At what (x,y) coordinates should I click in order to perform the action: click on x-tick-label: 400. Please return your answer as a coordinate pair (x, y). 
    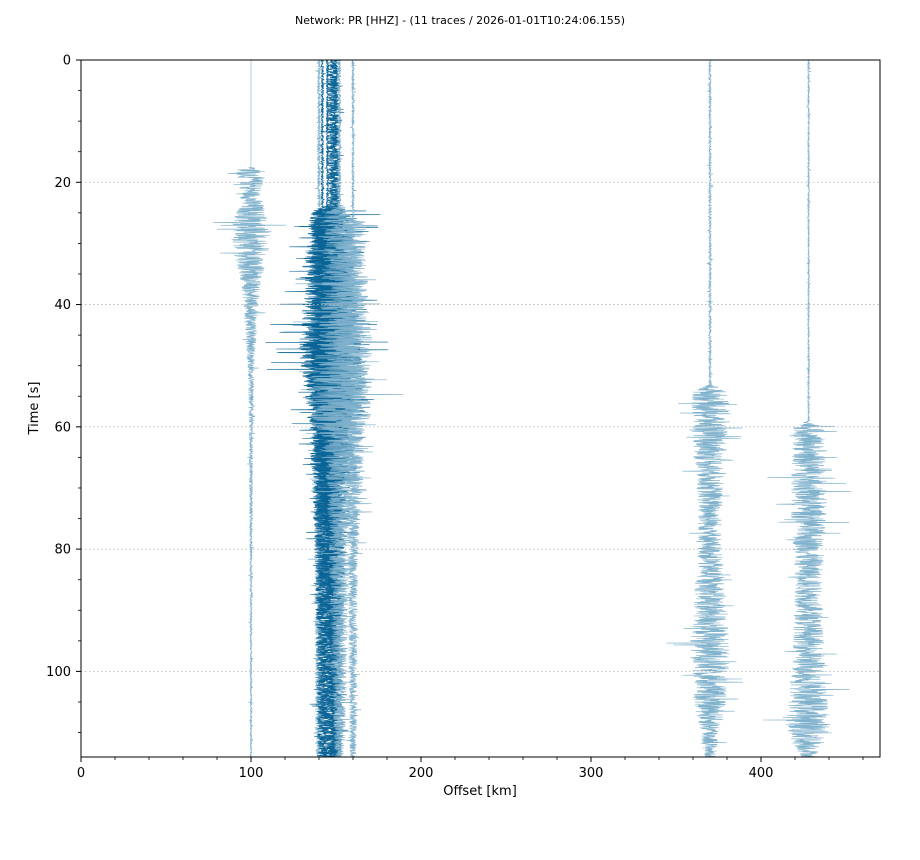
    Looking at the image, I should click on (761, 773).